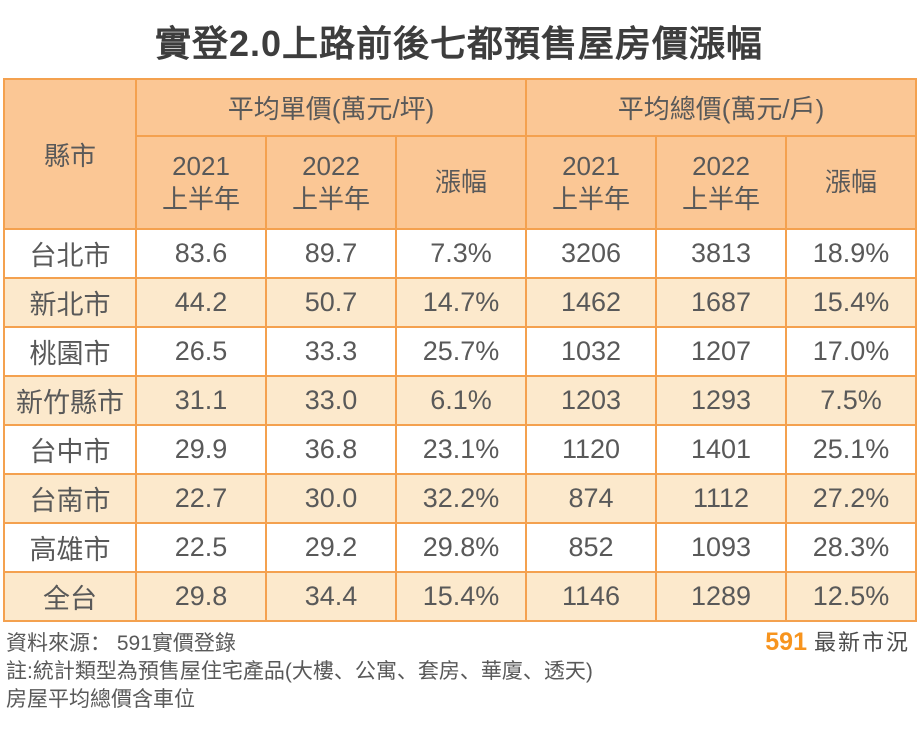 This screenshot has width=918, height=744. What do you see at coordinates (70, 400) in the screenshot?
I see `city-cell: 新竹縣市` at bounding box center [70, 400].